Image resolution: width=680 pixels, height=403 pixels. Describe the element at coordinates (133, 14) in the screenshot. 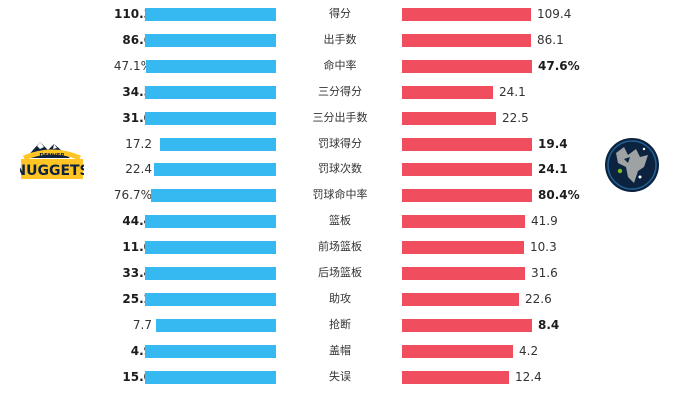

I see `left-team-value: 110.3` at that location.